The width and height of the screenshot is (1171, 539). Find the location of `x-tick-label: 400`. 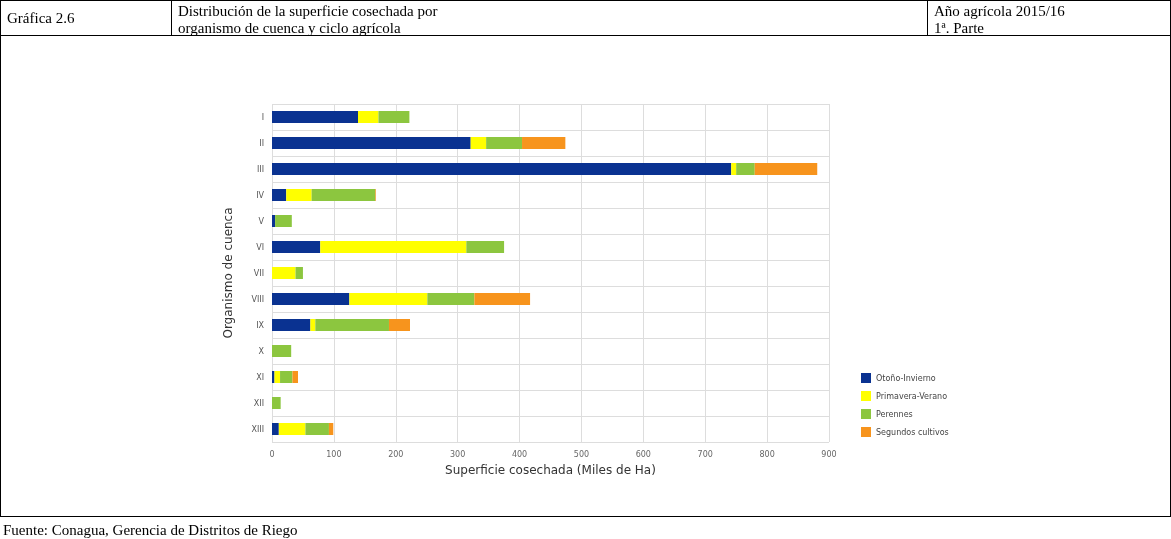

x-tick-label: 400 is located at coordinates (519, 454).